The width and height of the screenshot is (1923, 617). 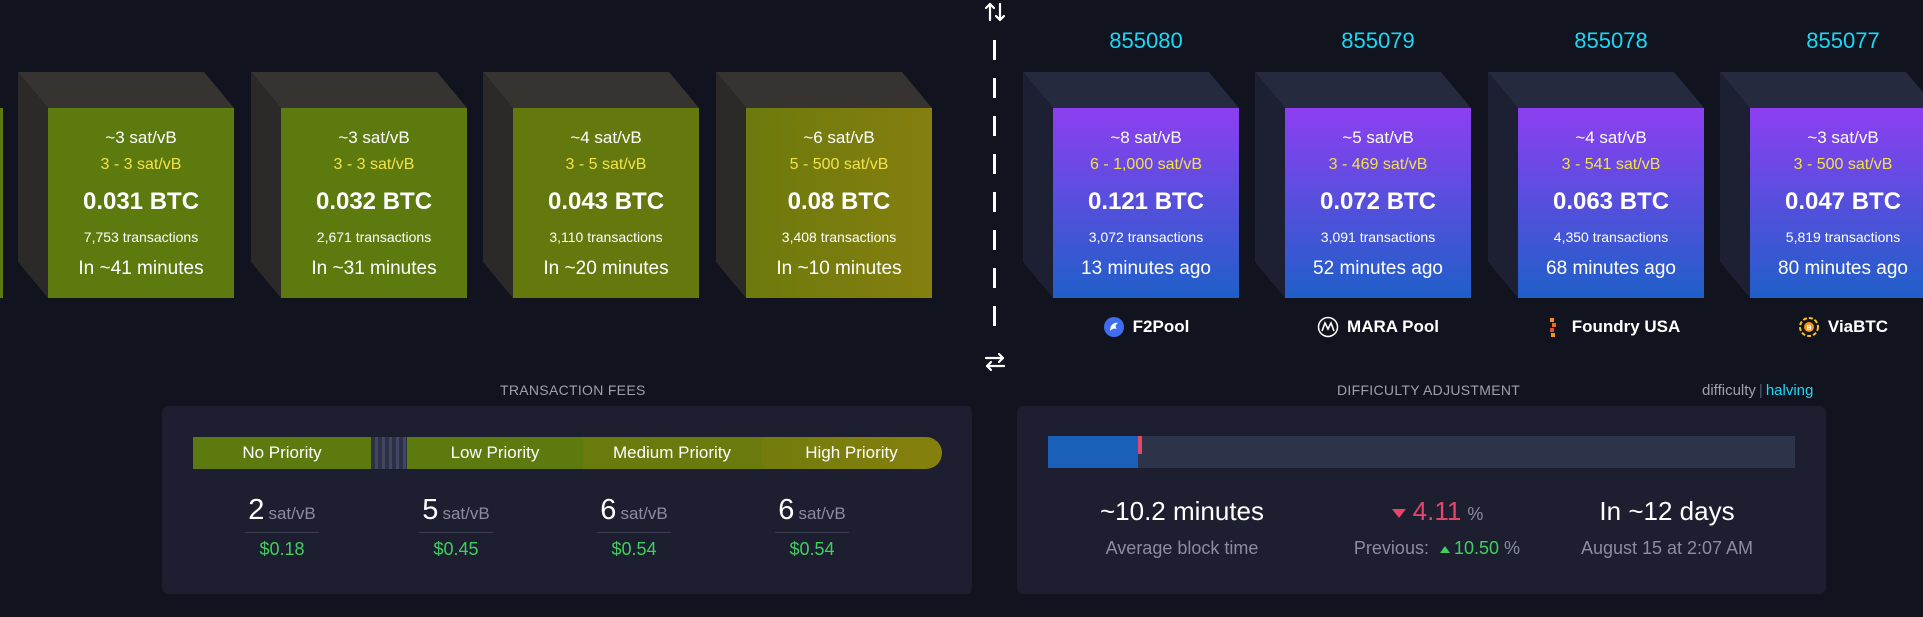 I want to click on block-eta: In ~41 minutes, so click(x=141, y=268).